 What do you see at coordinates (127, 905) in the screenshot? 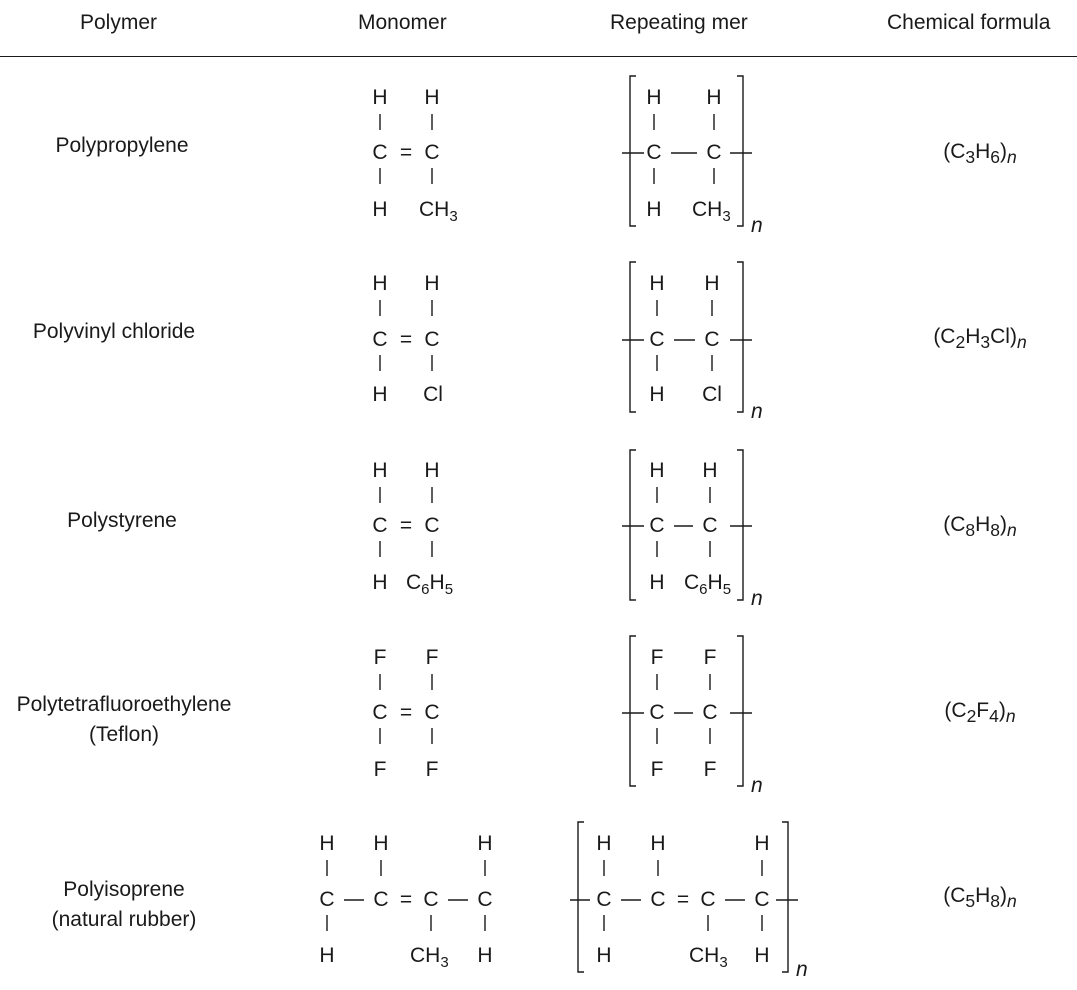
I see `polymer-name-polyisoprene: Polyisoprene (natural rubber)` at bounding box center [127, 905].